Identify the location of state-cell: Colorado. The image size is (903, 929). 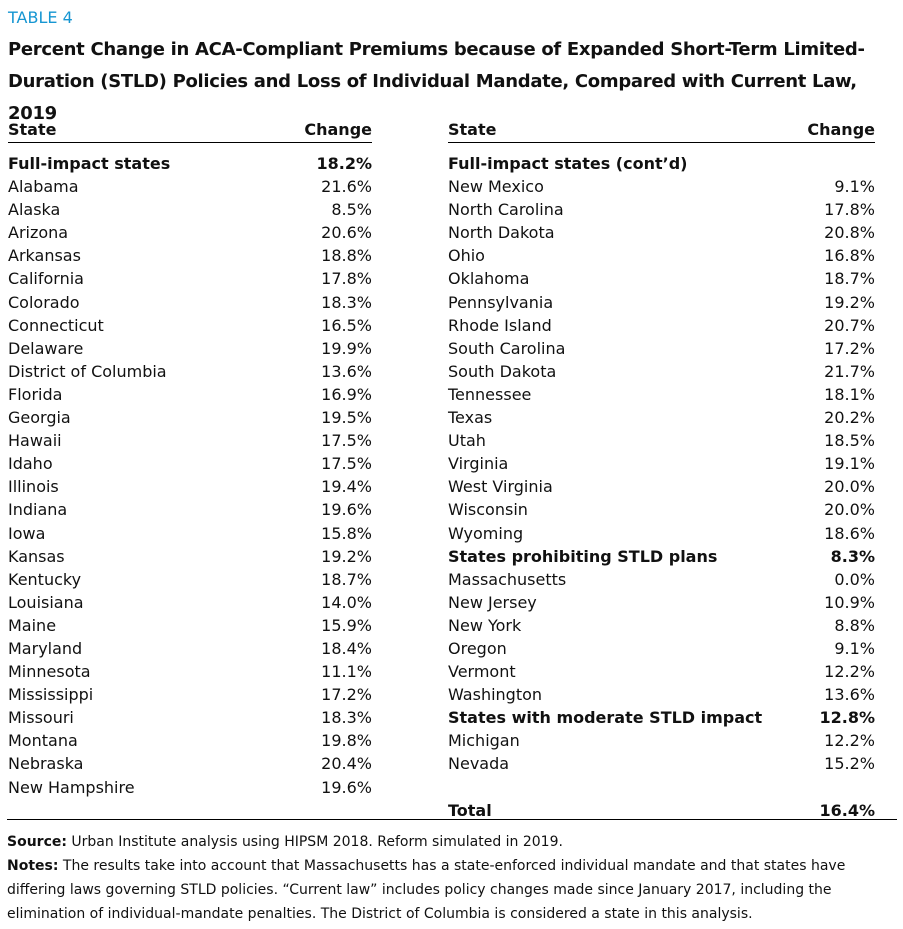
(44, 302).